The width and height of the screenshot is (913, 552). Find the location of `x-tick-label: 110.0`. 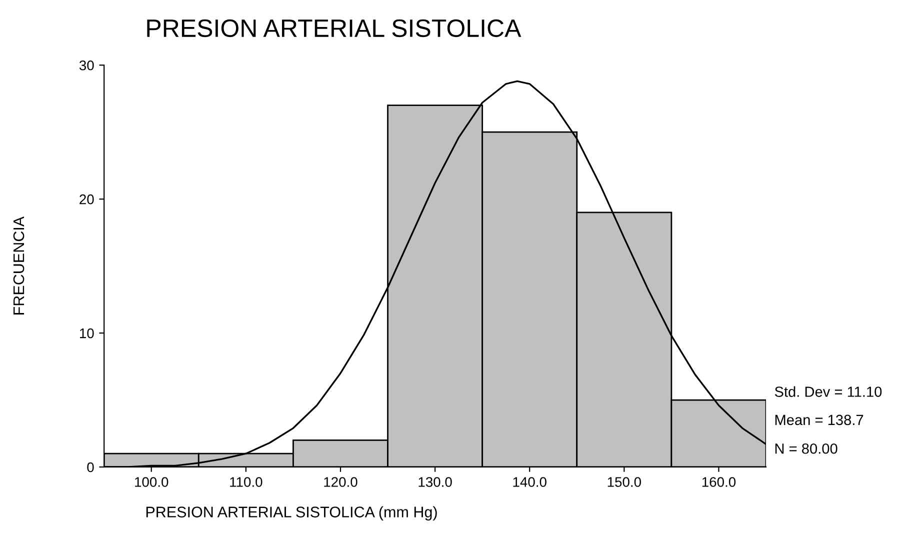

x-tick-label: 110.0 is located at coordinates (246, 482).